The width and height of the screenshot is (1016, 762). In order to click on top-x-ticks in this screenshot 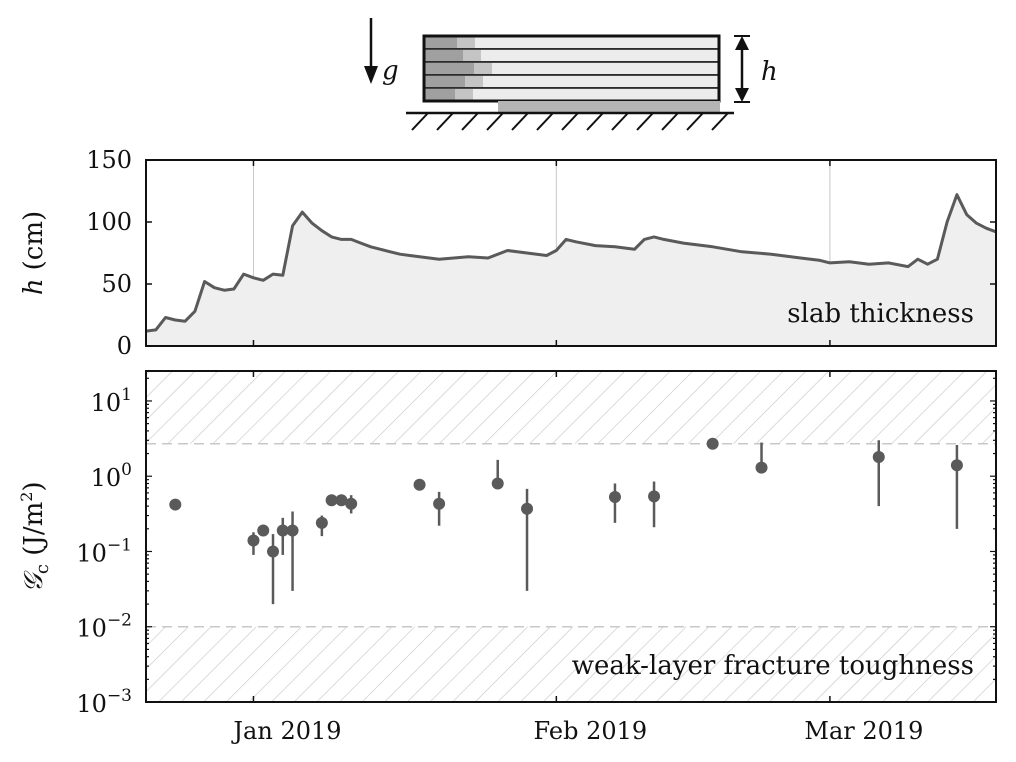, I will do `click(541, 253)`.